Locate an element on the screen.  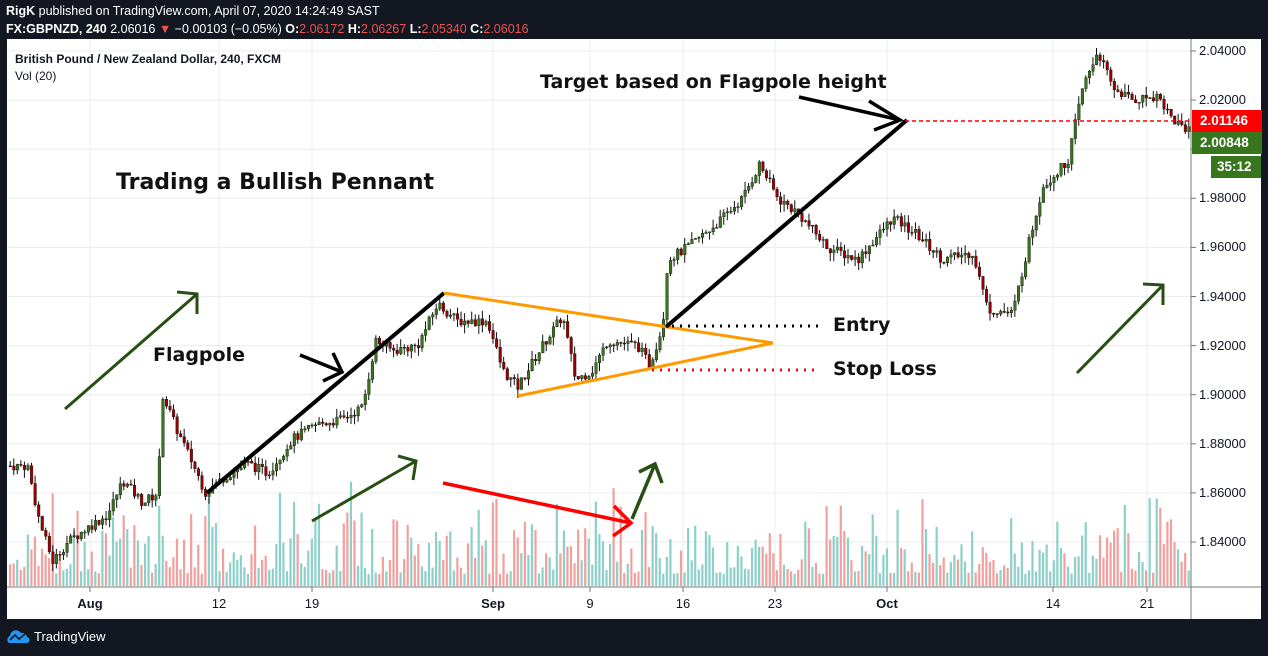
price-tick-label: 1.96000 is located at coordinates (1222, 247).